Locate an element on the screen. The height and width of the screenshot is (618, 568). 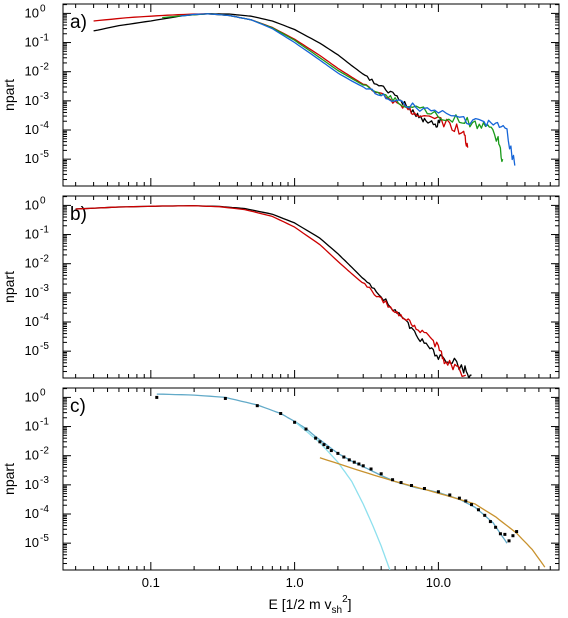
panel-b-label: b) is located at coordinates (78, 214).